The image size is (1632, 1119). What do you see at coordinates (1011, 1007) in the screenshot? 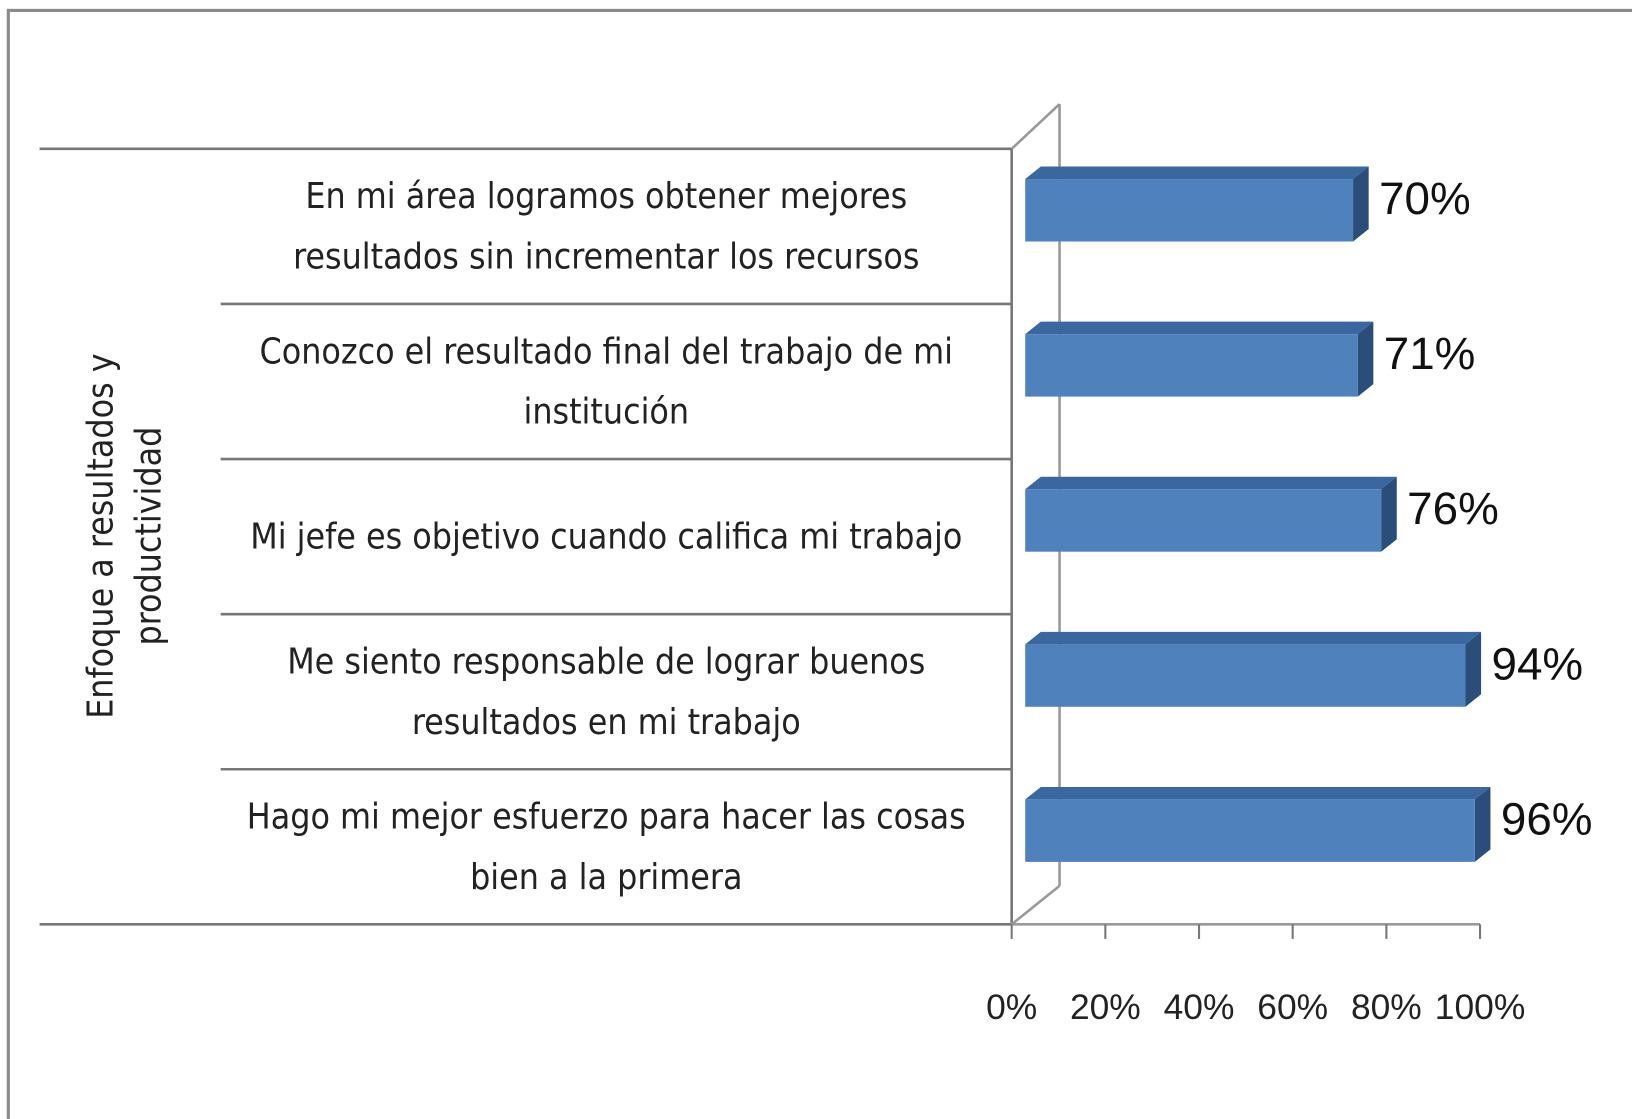
I see `x-tick-label: 0%` at bounding box center [1011, 1007].